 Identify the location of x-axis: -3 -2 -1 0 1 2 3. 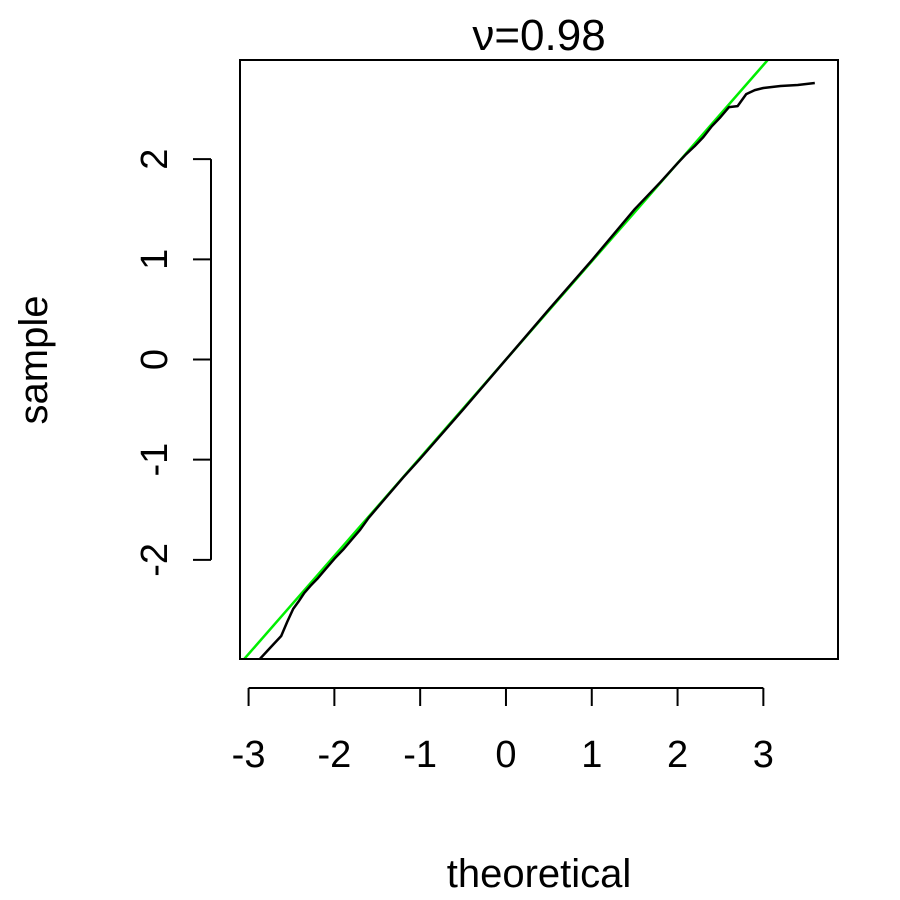
(503, 731).